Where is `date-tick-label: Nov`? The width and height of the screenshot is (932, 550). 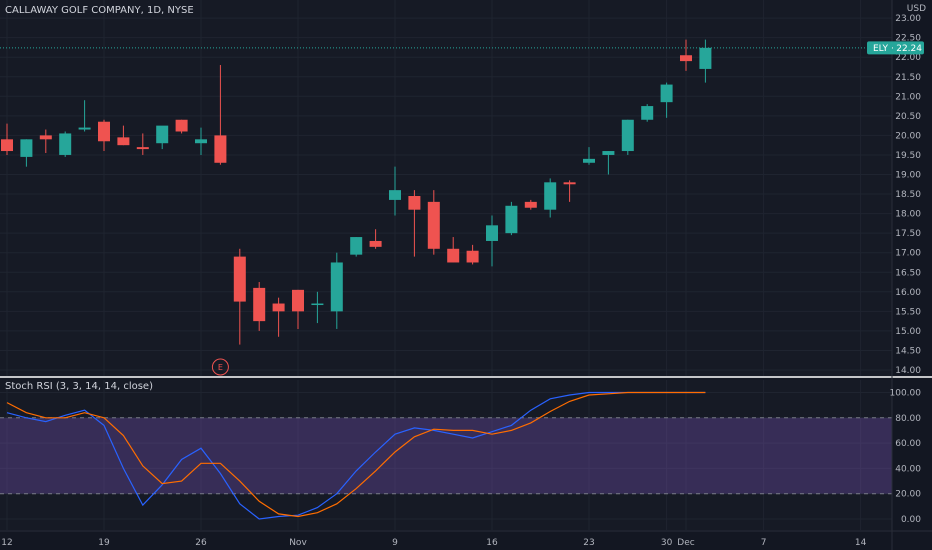 date-tick-label: Nov is located at coordinates (298, 543).